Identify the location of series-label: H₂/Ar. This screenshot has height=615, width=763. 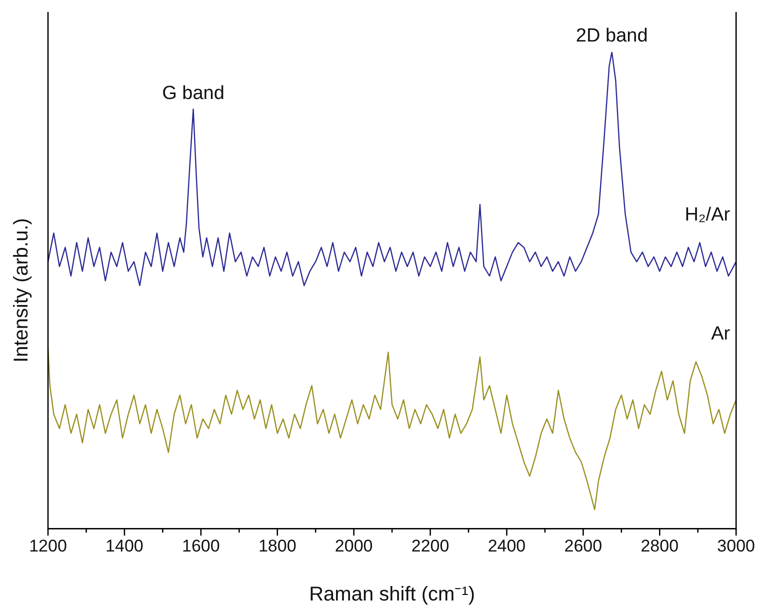
(707, 215).